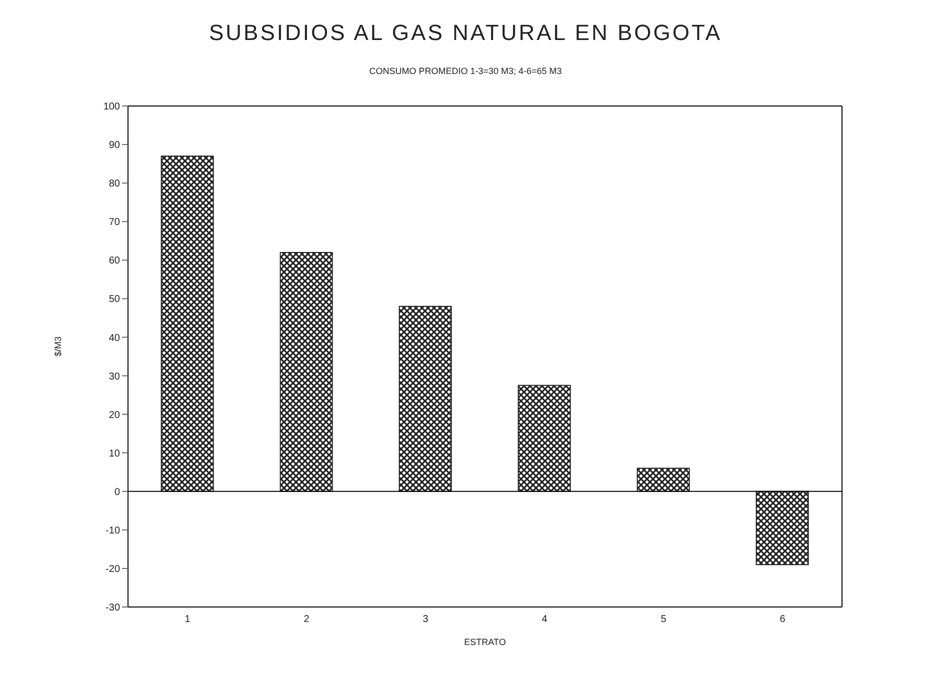 The height and width of the screenshot is (685, 931). I want to click on y-tick-label: 30, so click(114, 376).